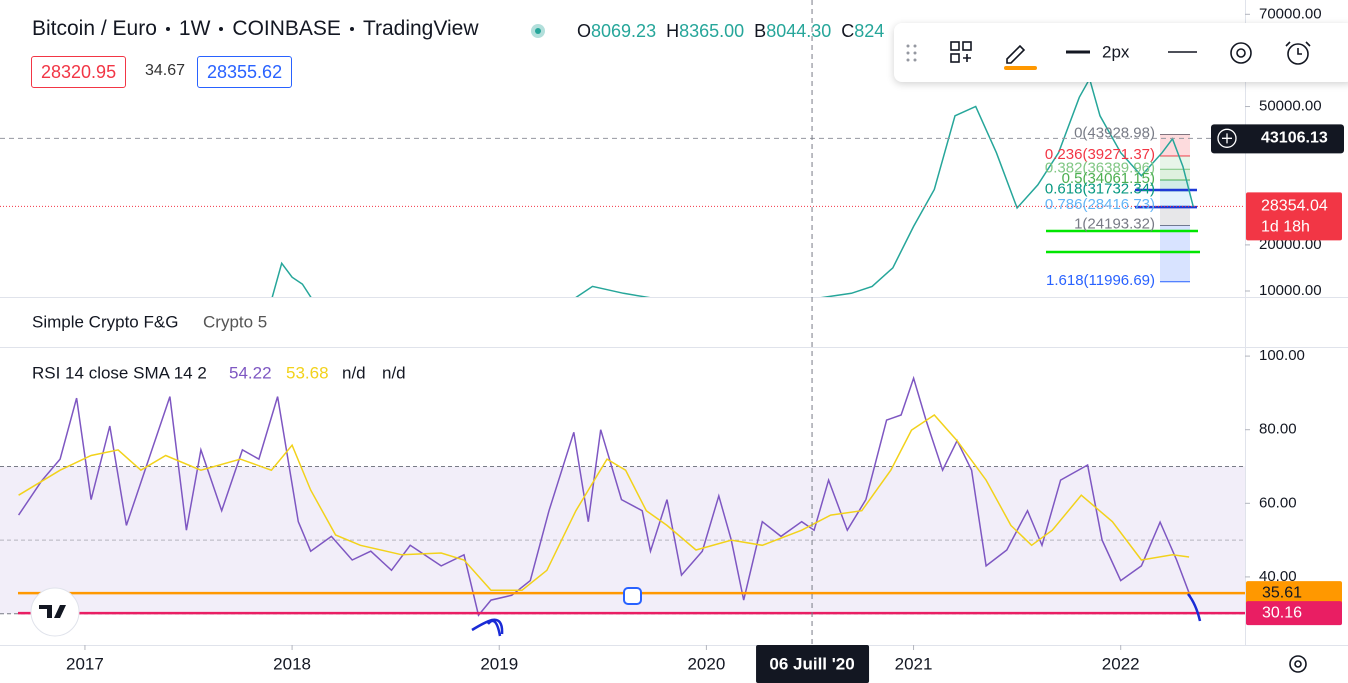  I want to click on logo-badge, so click(55, 612).